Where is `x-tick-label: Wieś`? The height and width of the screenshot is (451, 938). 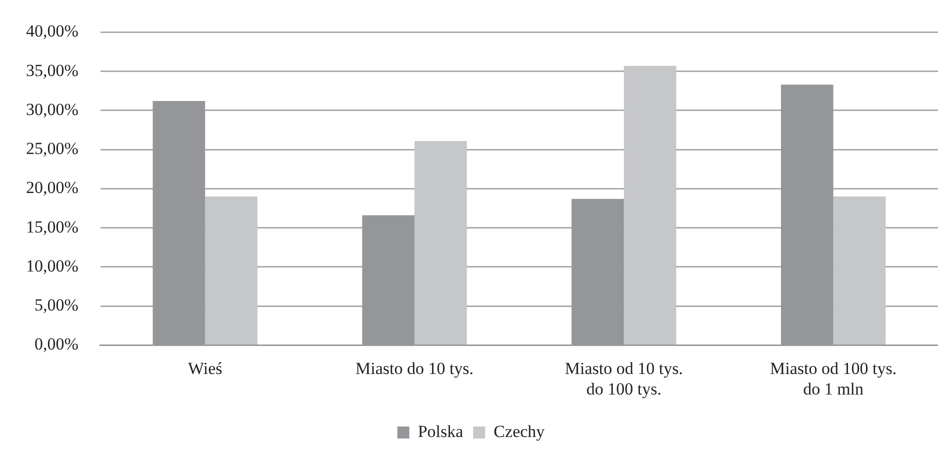
x-tick-label: Wieś is located at coordinates (205, 368).